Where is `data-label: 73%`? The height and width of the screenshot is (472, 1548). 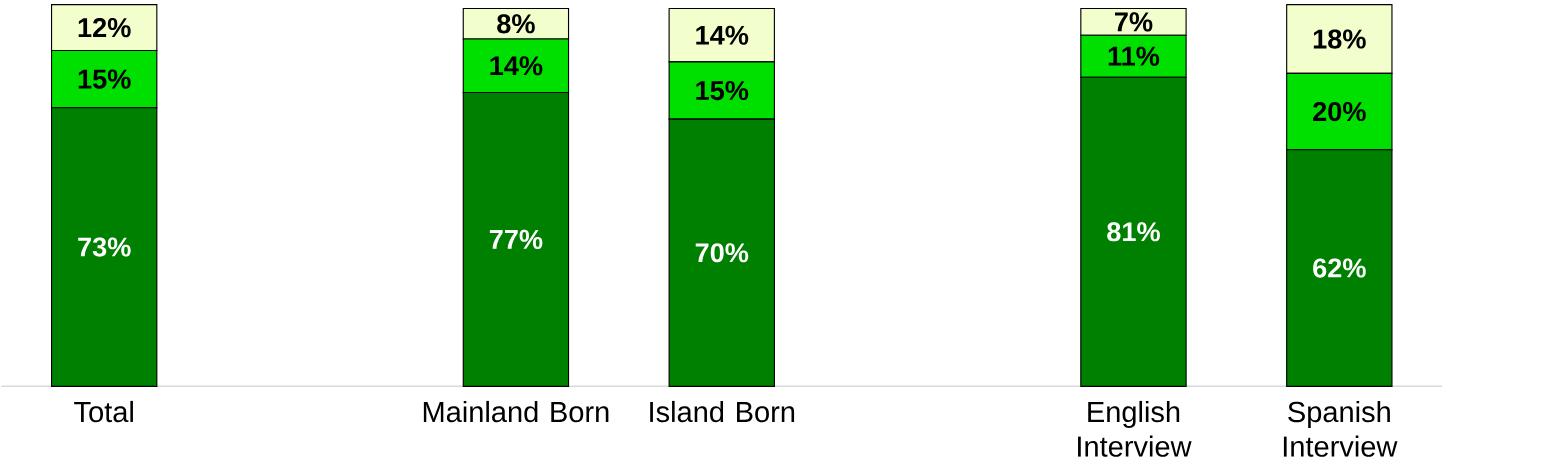
data-label: 73% is located at coordinates (104, 247).